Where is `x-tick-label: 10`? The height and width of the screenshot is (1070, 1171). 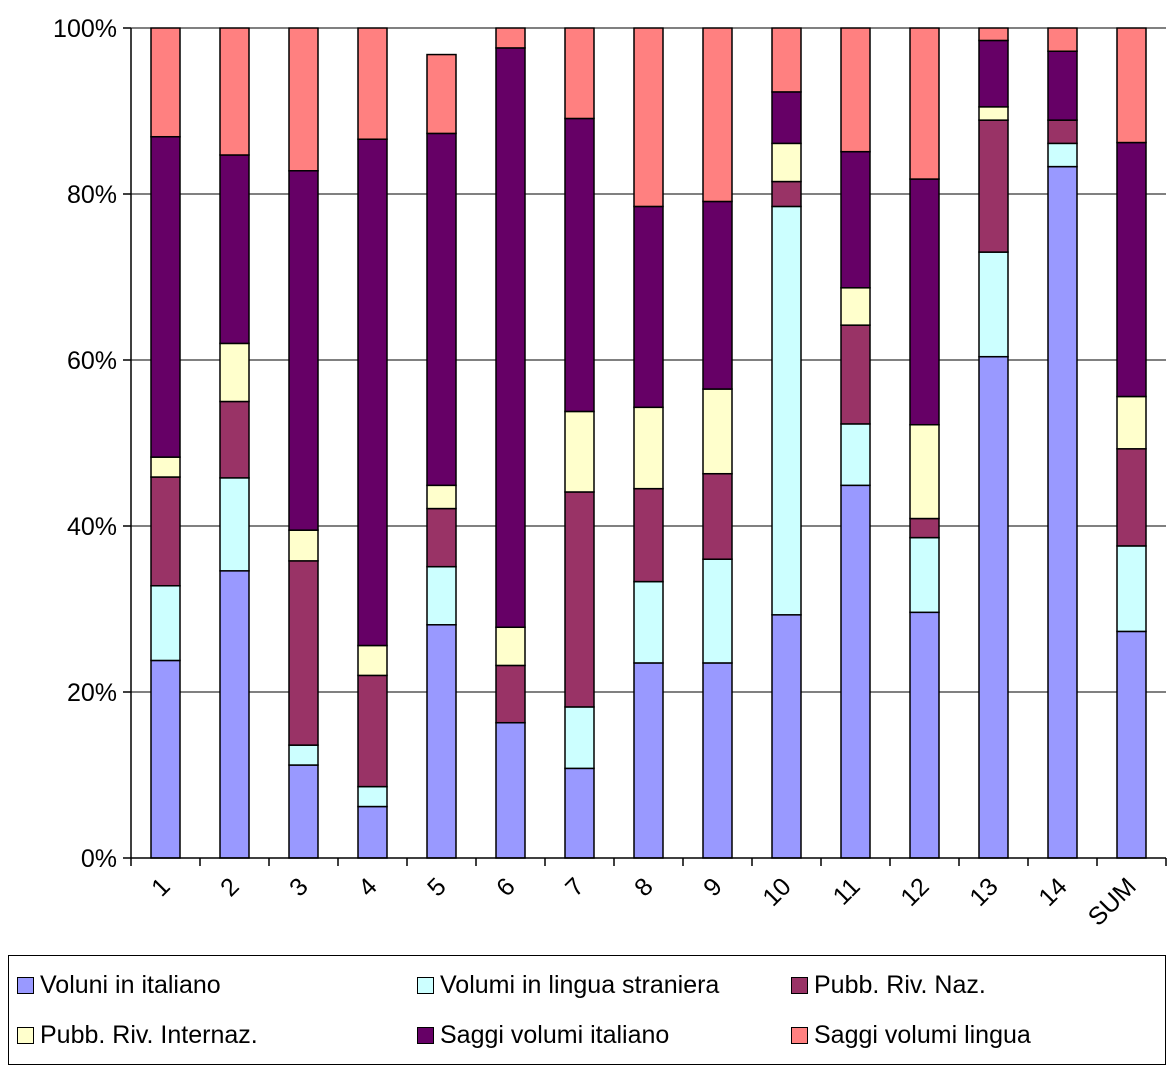
x-tick-label: 10 is located at coordinates (776, 891).